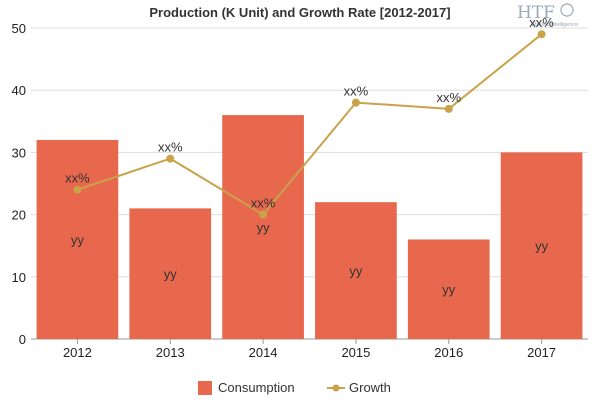 The width and height of the screenshot is (600, 400). I want to click on x-axis: 2012 2013 2014 2015 2016 2017, so click(309, 349).